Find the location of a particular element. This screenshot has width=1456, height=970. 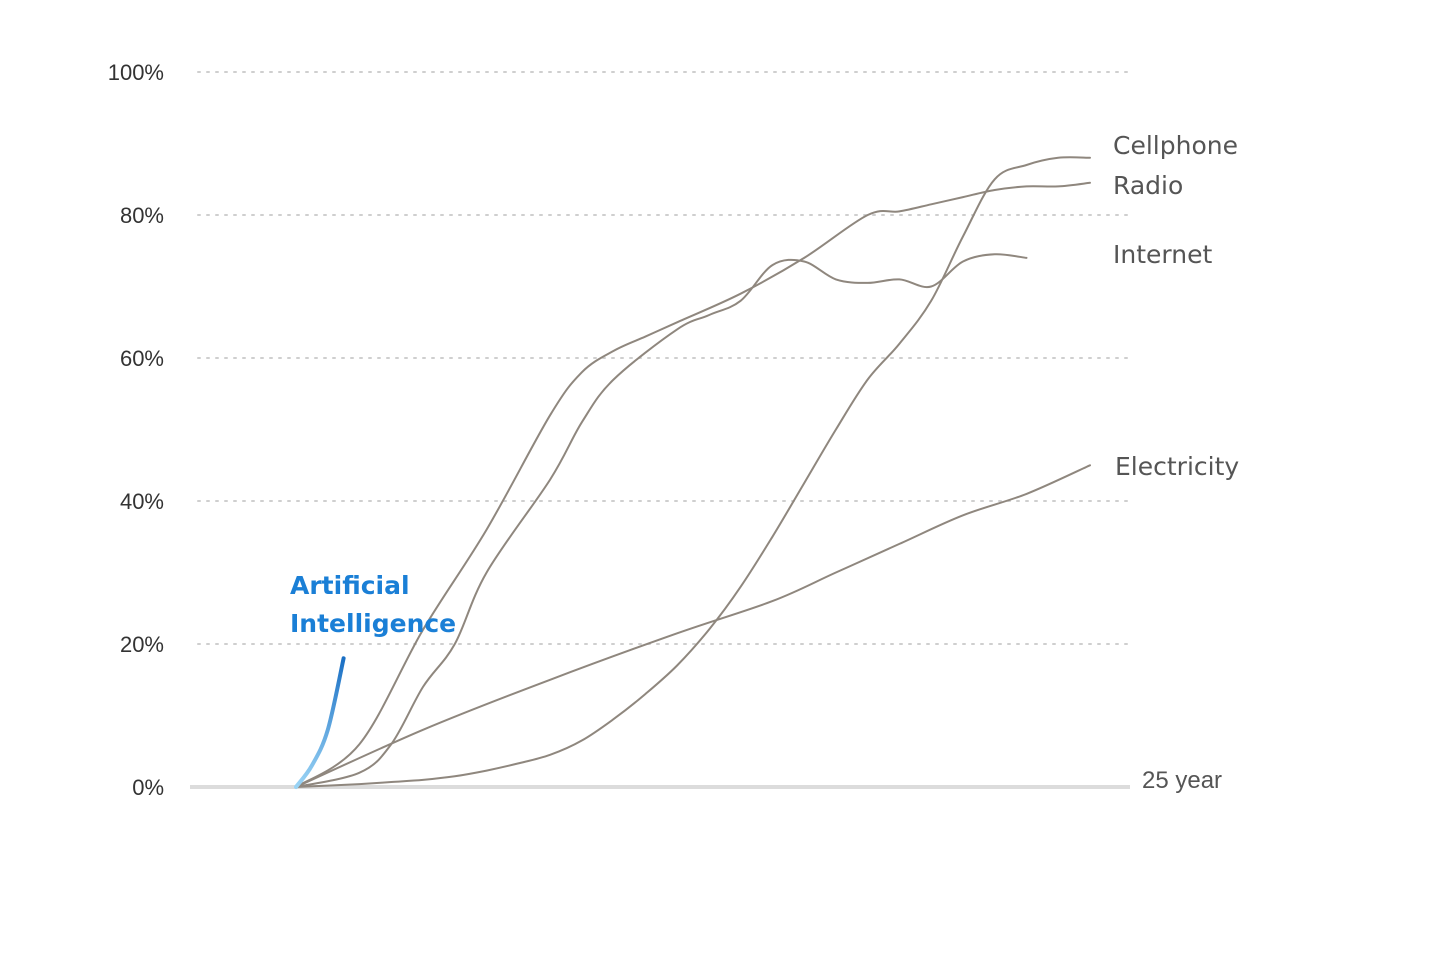

y-tick-label-40: 40% is located at coordinates (142, 501).